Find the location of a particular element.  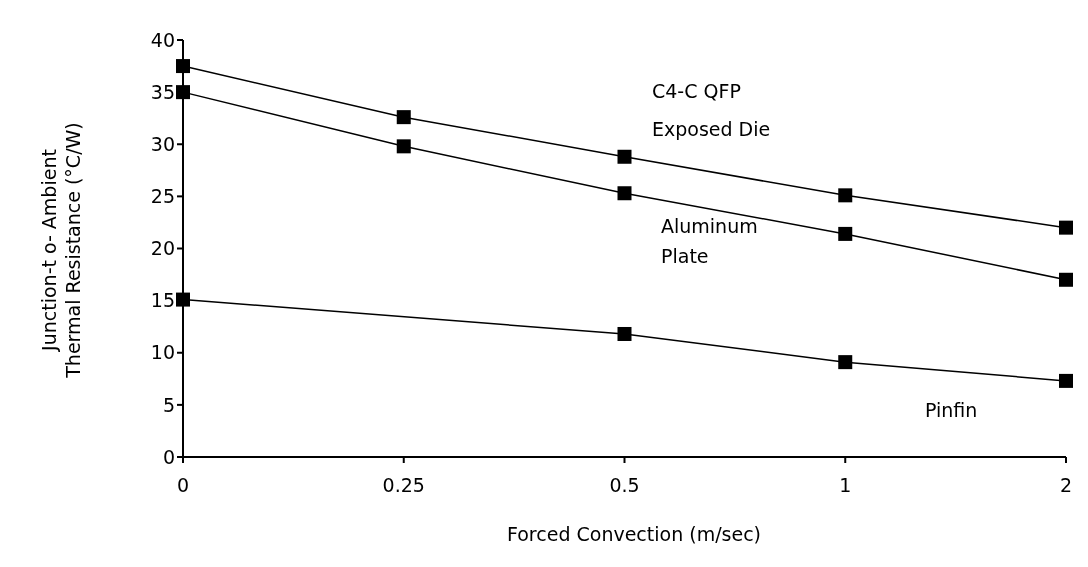

y-tick-label: 30 is located at coordinates (162, 143).